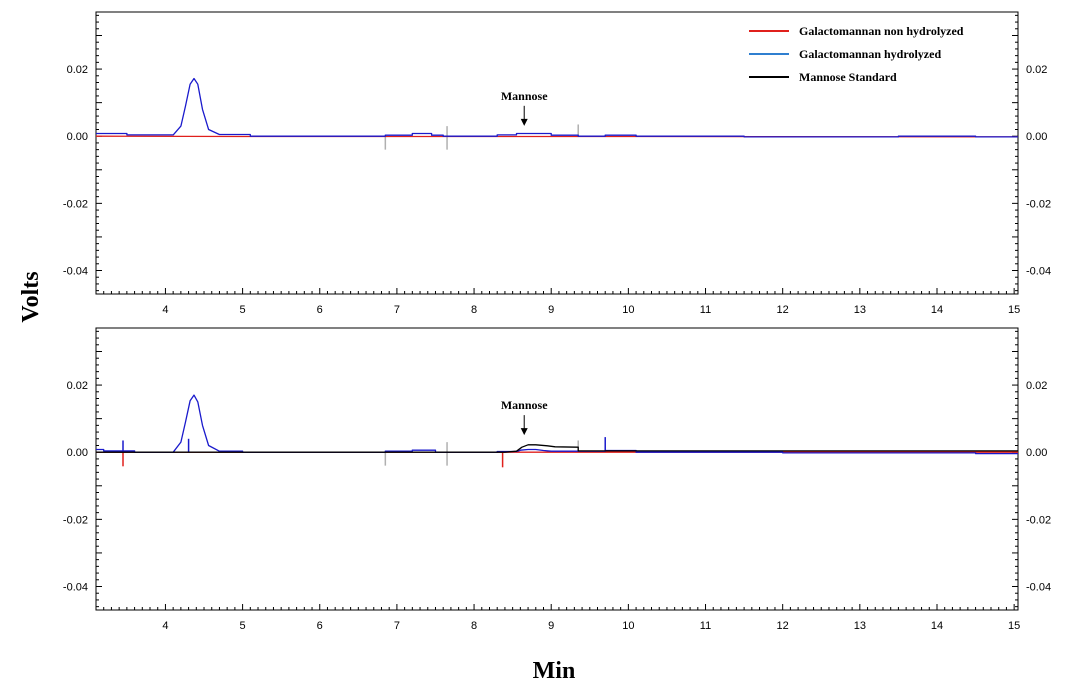 This screenshot has width=1070, height=685. Describe the element at coordinates (848, 77) in the screenshot. I see `legend-label: Mannose Standard` at that location.